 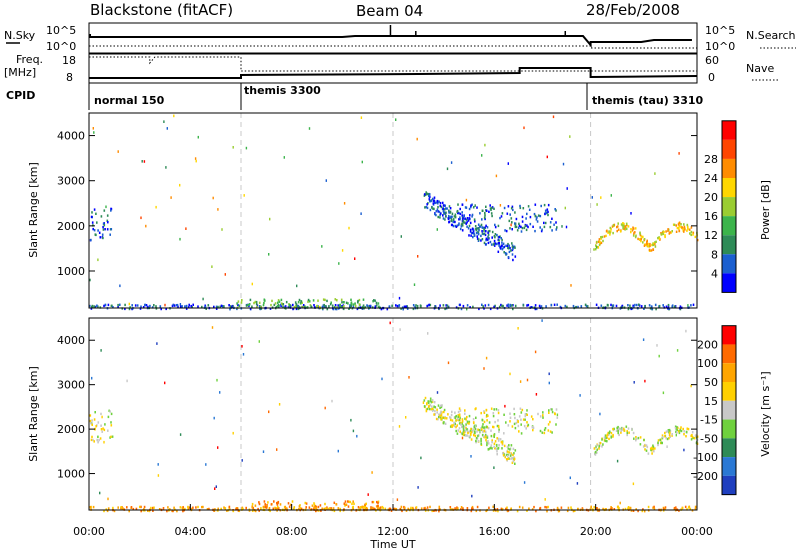 I want to click on noise-right-label: N.Search, so click(x=771, y=35).